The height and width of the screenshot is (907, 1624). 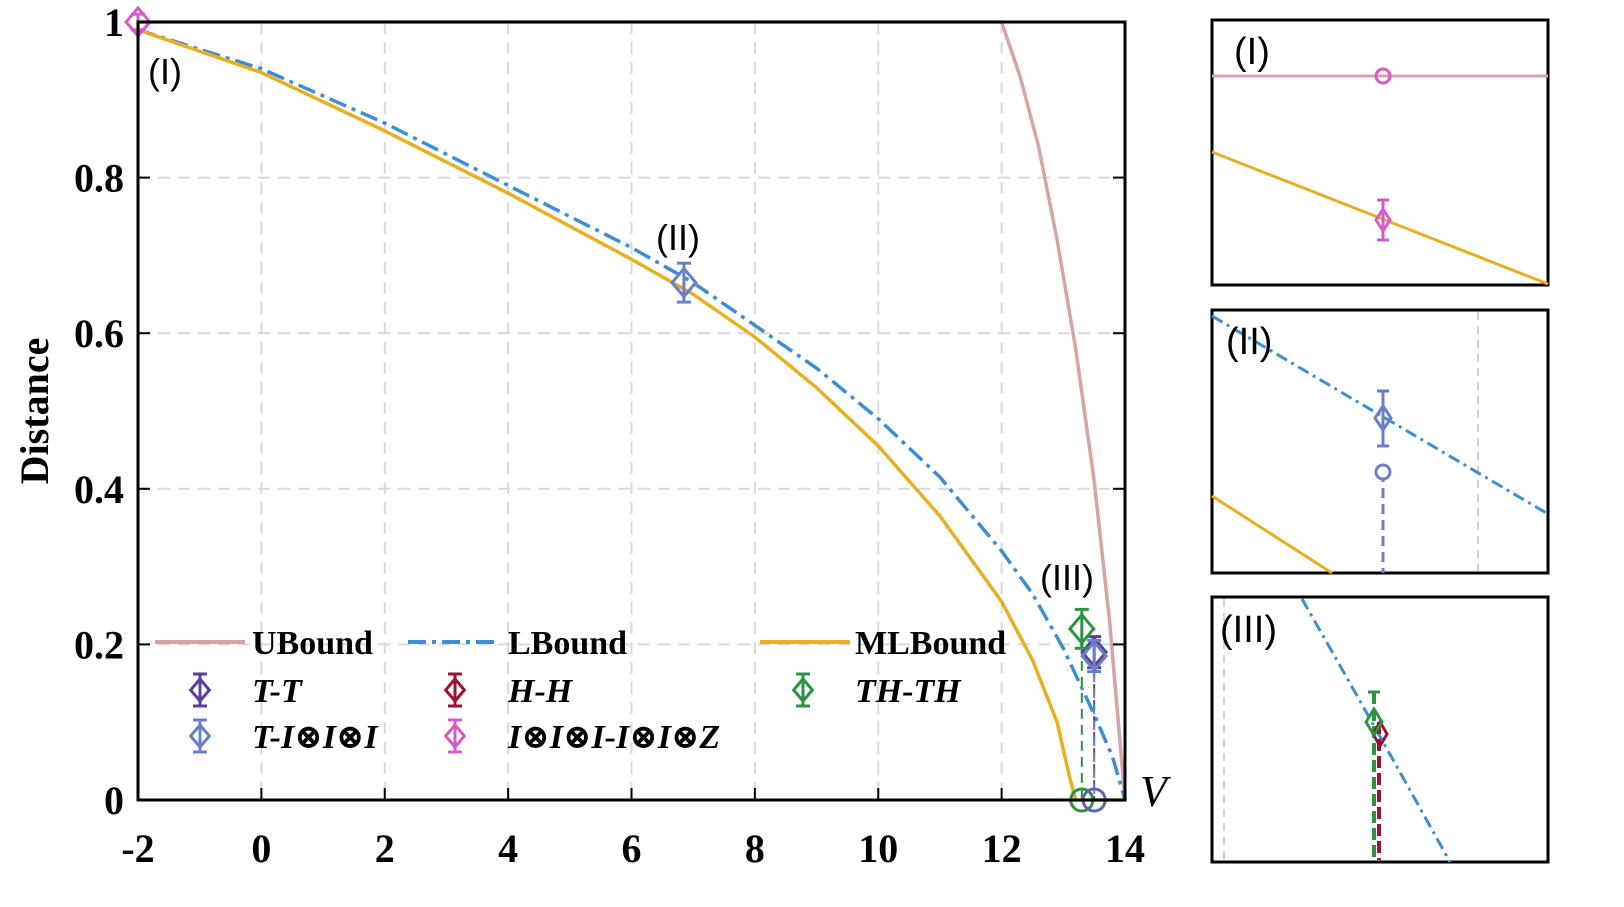 I want to click on legend-label-h-h: H-H, so click(x=540, y=691).